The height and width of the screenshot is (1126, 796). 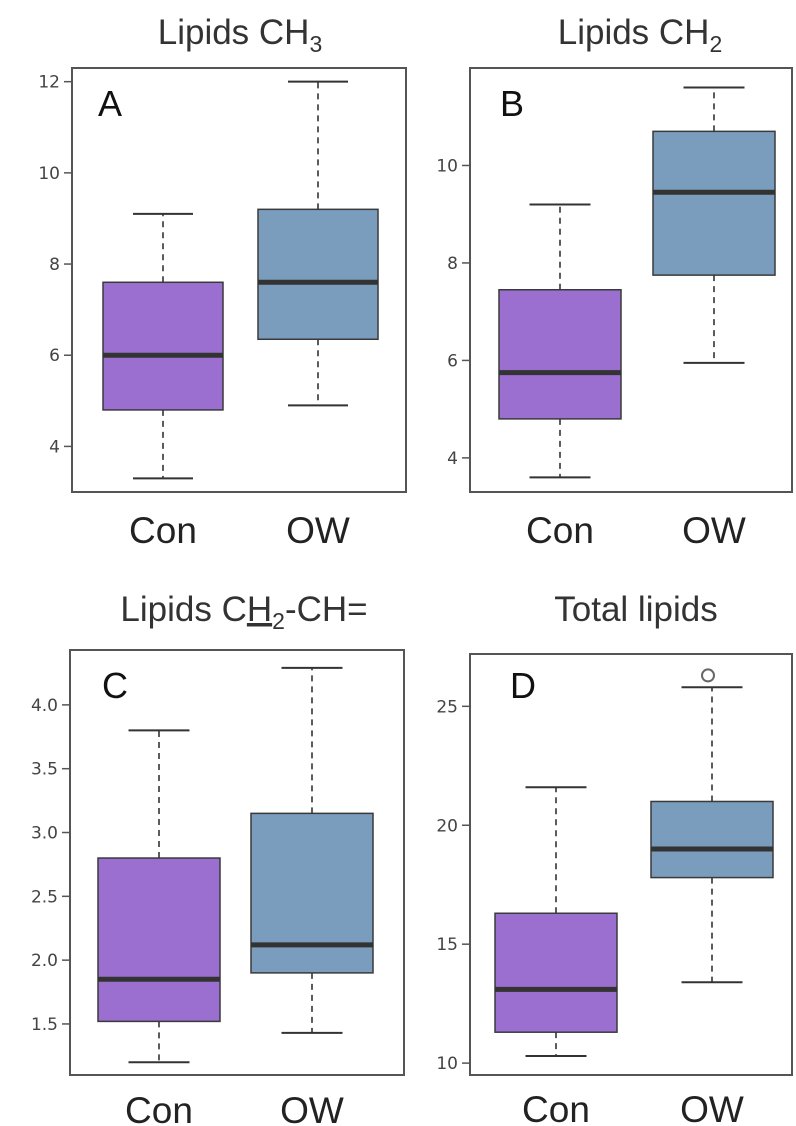 What do you see at coordinates (49, 83) in the screenshot?
I see `y-tick-label: 12` at bounding box center [49, 83].